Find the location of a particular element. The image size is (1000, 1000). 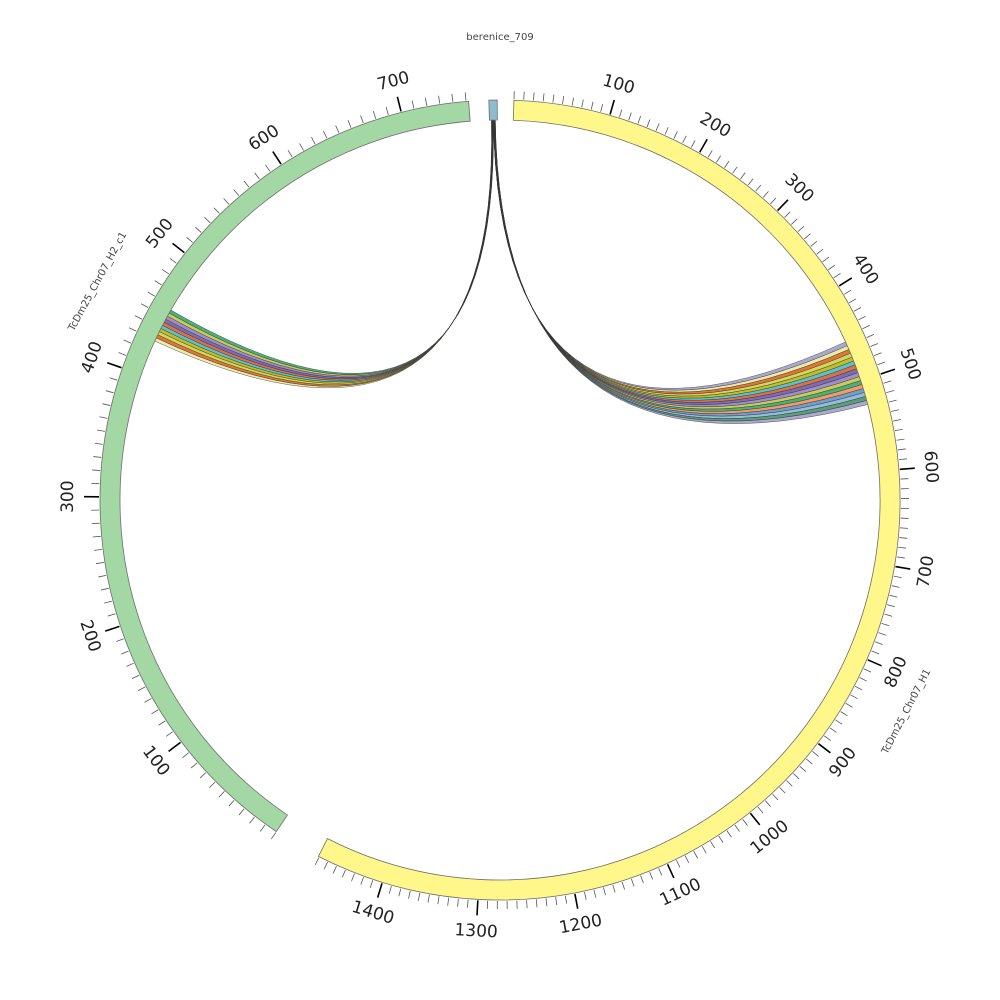

tick-label: 900 is located at coordinates (843, 763).